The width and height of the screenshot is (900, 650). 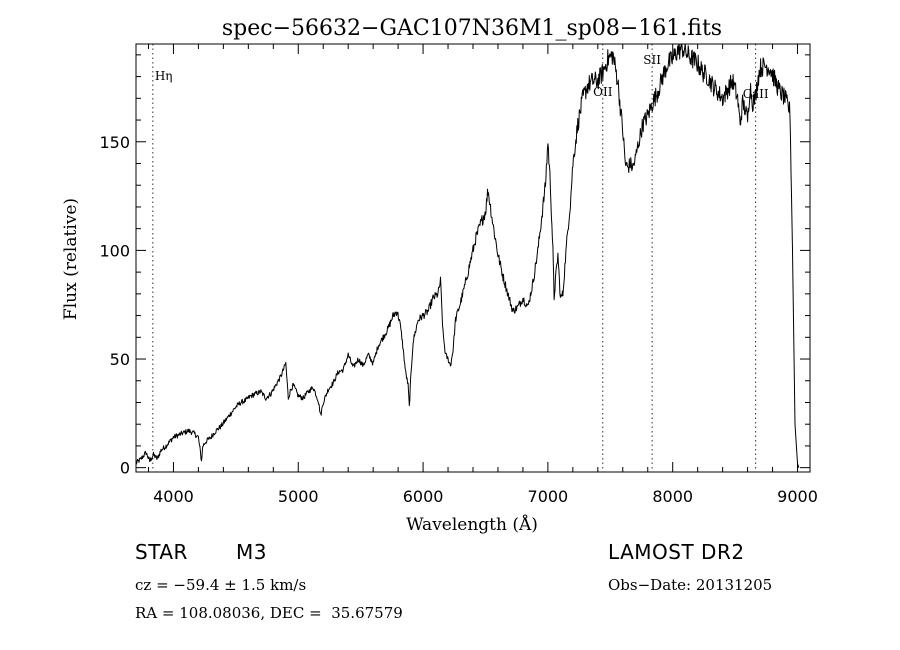 What do you see at coordinates (164, 76) in the screenshot?
I see `line-marker-label: Hη` at bounding box center [164, 76].